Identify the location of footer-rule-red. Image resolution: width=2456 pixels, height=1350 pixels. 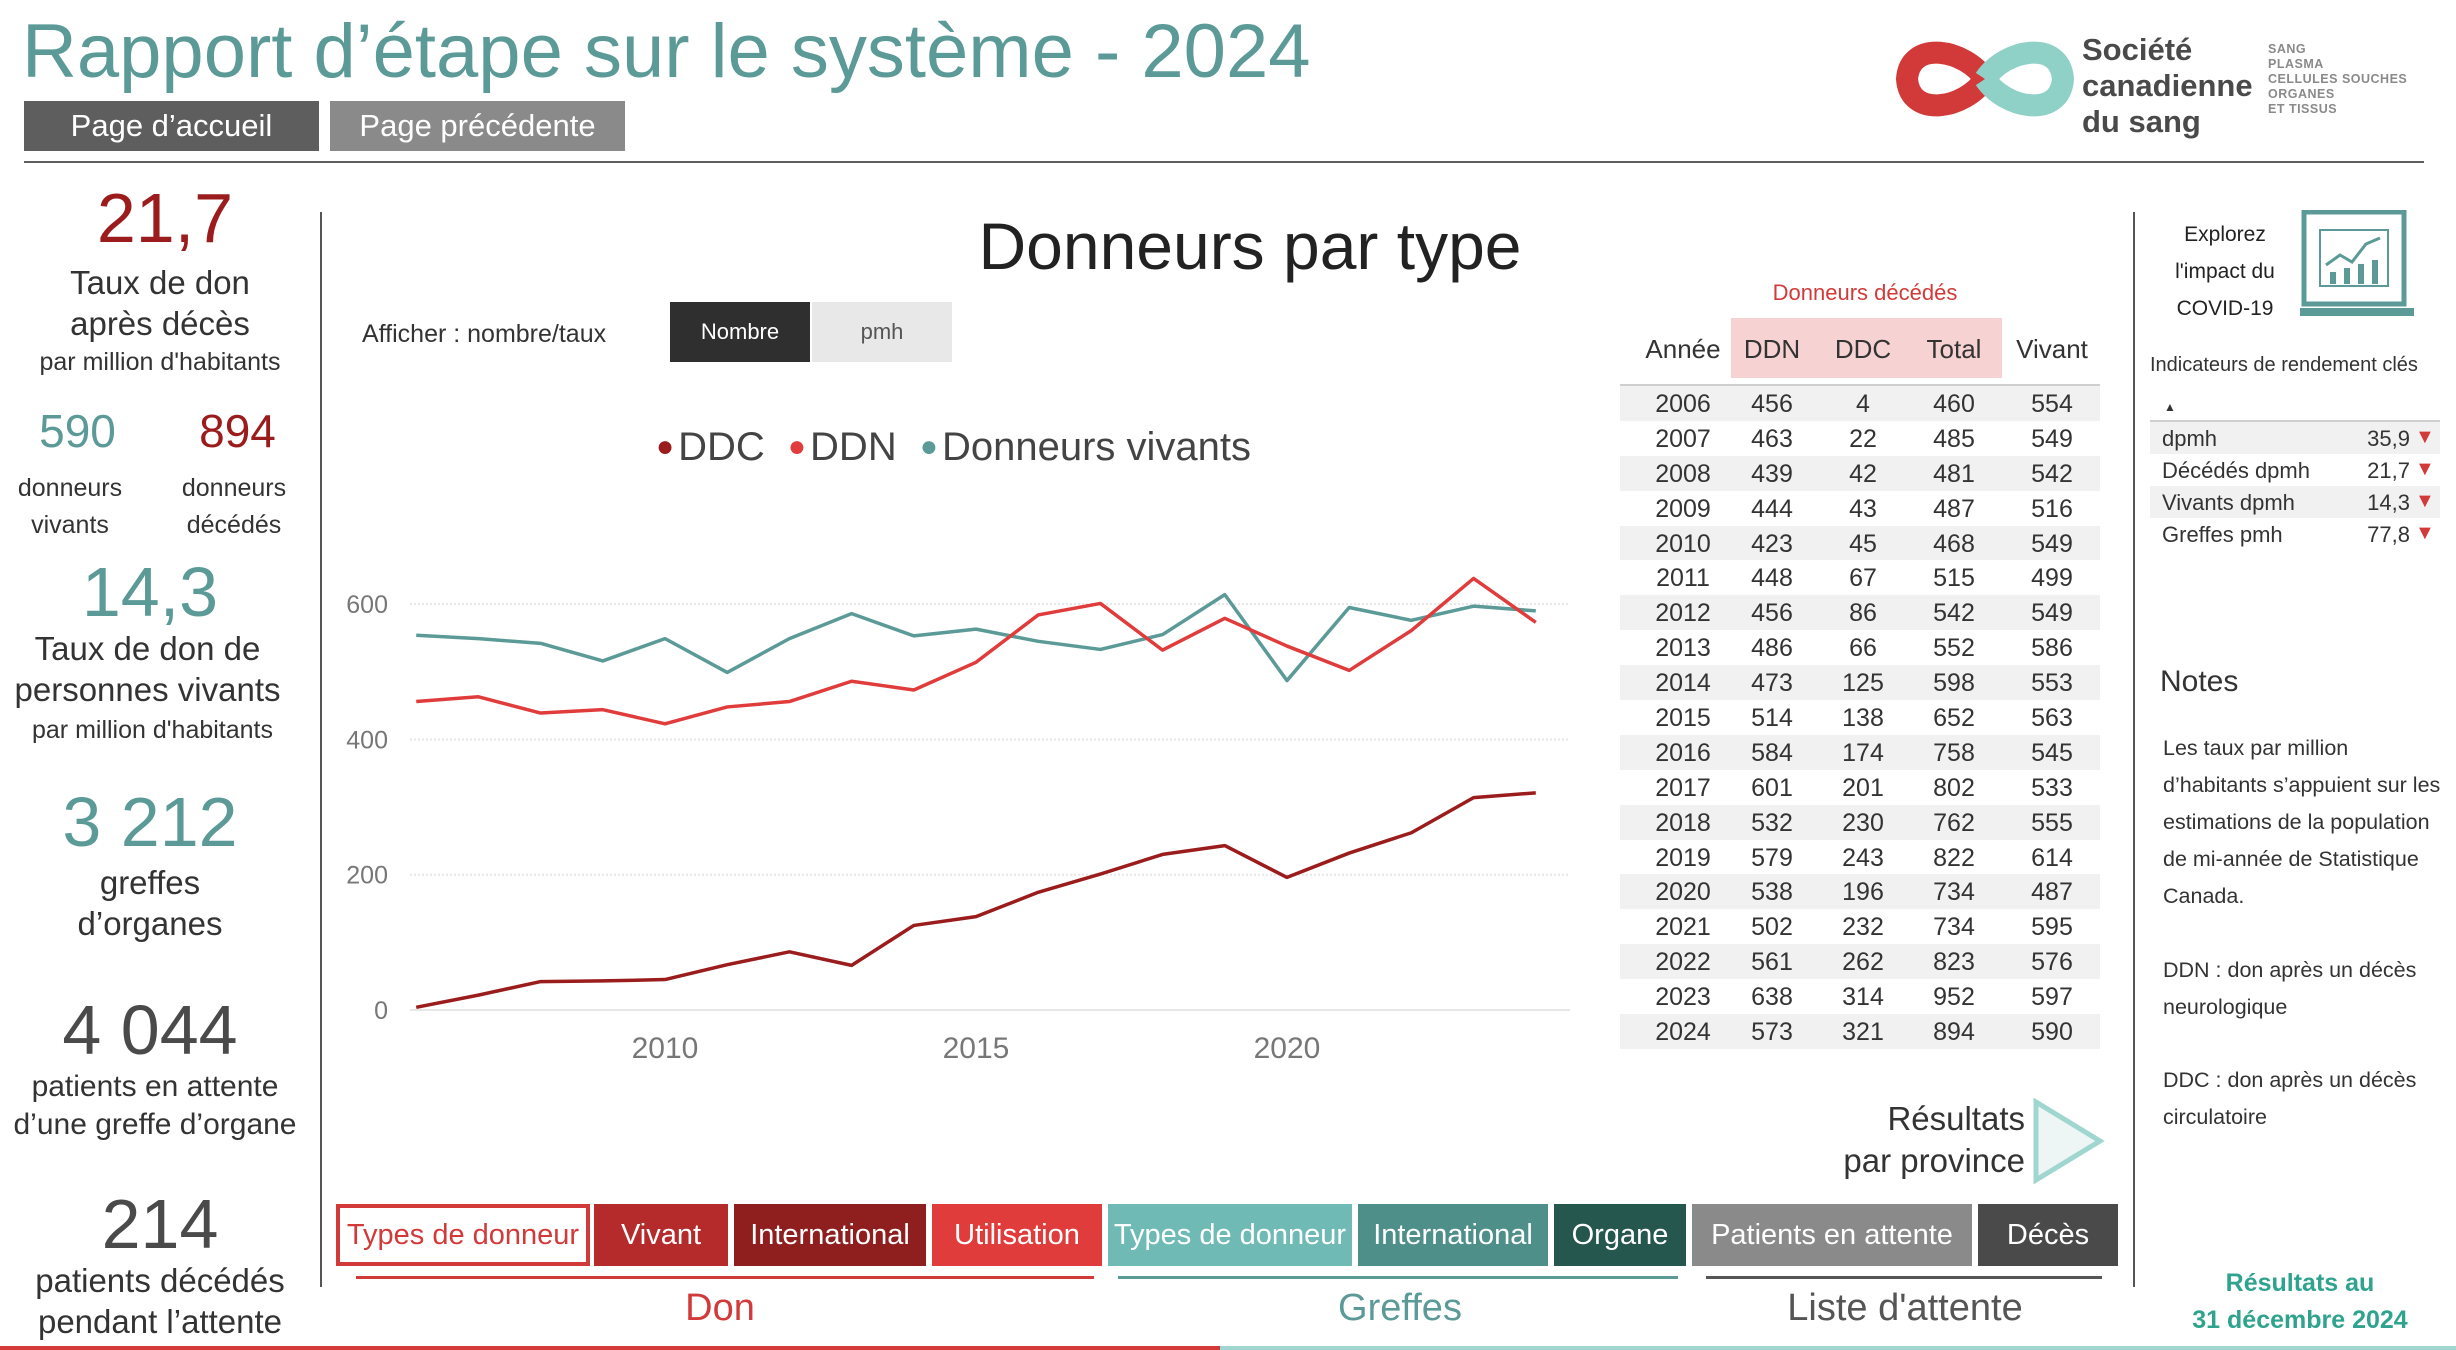
(610, 1348).